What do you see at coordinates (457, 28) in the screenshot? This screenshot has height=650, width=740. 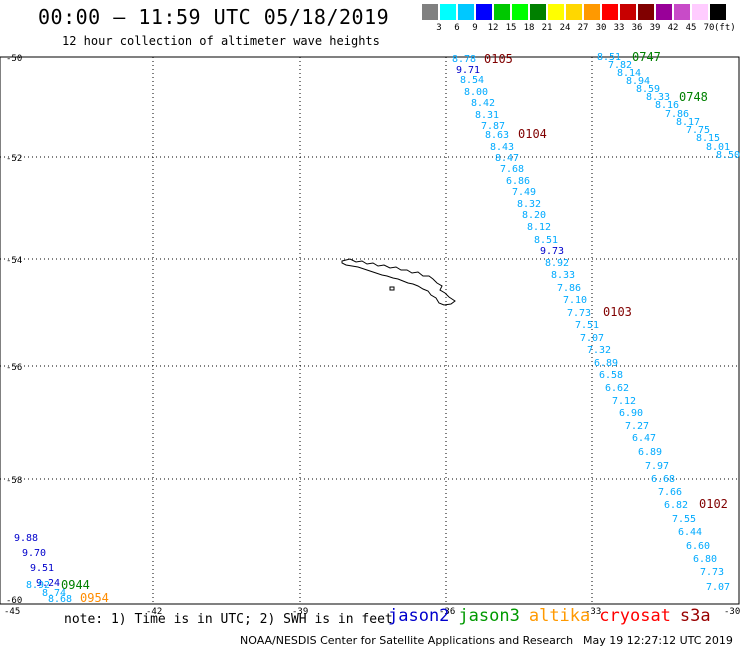 I see `colorbar-label: 6` at bounding box center [457, 28].